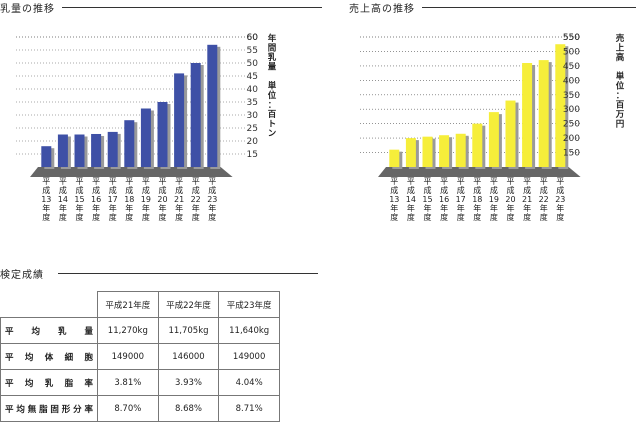  What do you see at coordinates (188, 356) in the screenshot?
I see `table-cell: 146000` at bounding box center [188, 356].